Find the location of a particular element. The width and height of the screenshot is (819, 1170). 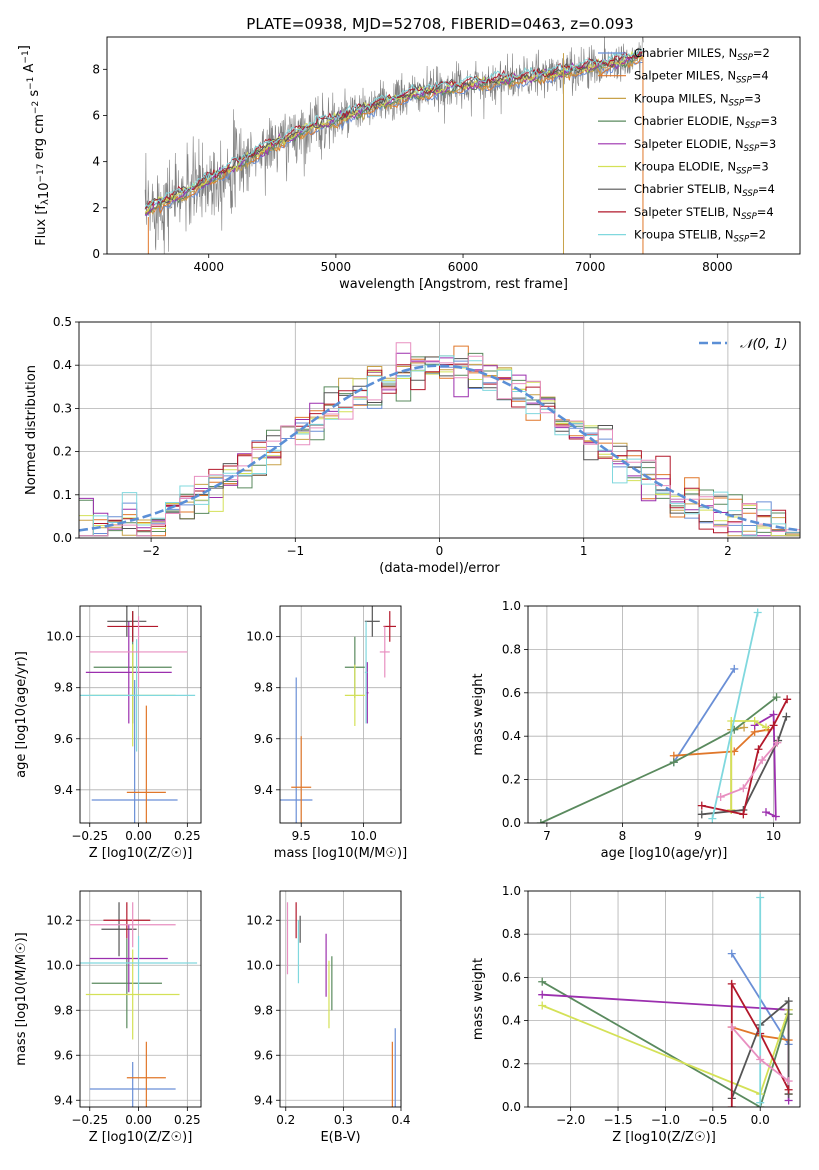

x-tick-label: −0.25 is located at coordinates (89, 1120).